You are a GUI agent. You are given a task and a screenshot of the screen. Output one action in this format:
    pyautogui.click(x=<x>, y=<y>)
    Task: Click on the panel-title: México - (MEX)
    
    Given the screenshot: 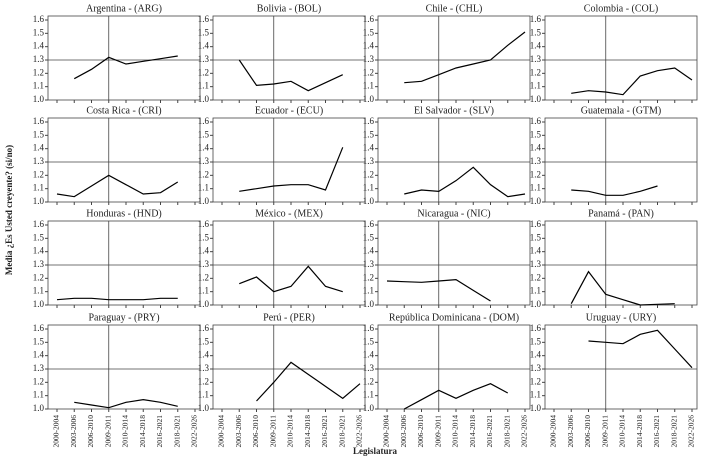 What is the action you would take?
    pyautogui.click(x=289, y=213)
    